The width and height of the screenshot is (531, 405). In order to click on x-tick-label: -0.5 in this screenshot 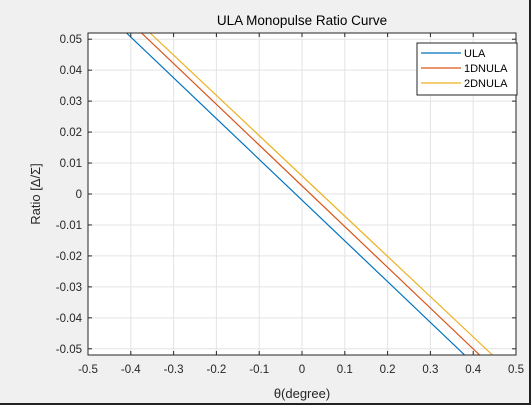, I will do `click(88, 370)`.